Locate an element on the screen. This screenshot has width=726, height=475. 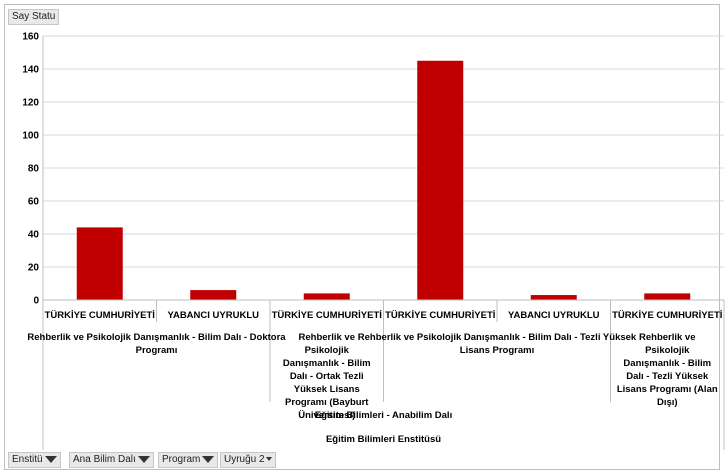
x-program-label: Programı (Bayburt is located at coordinates (327, 402).